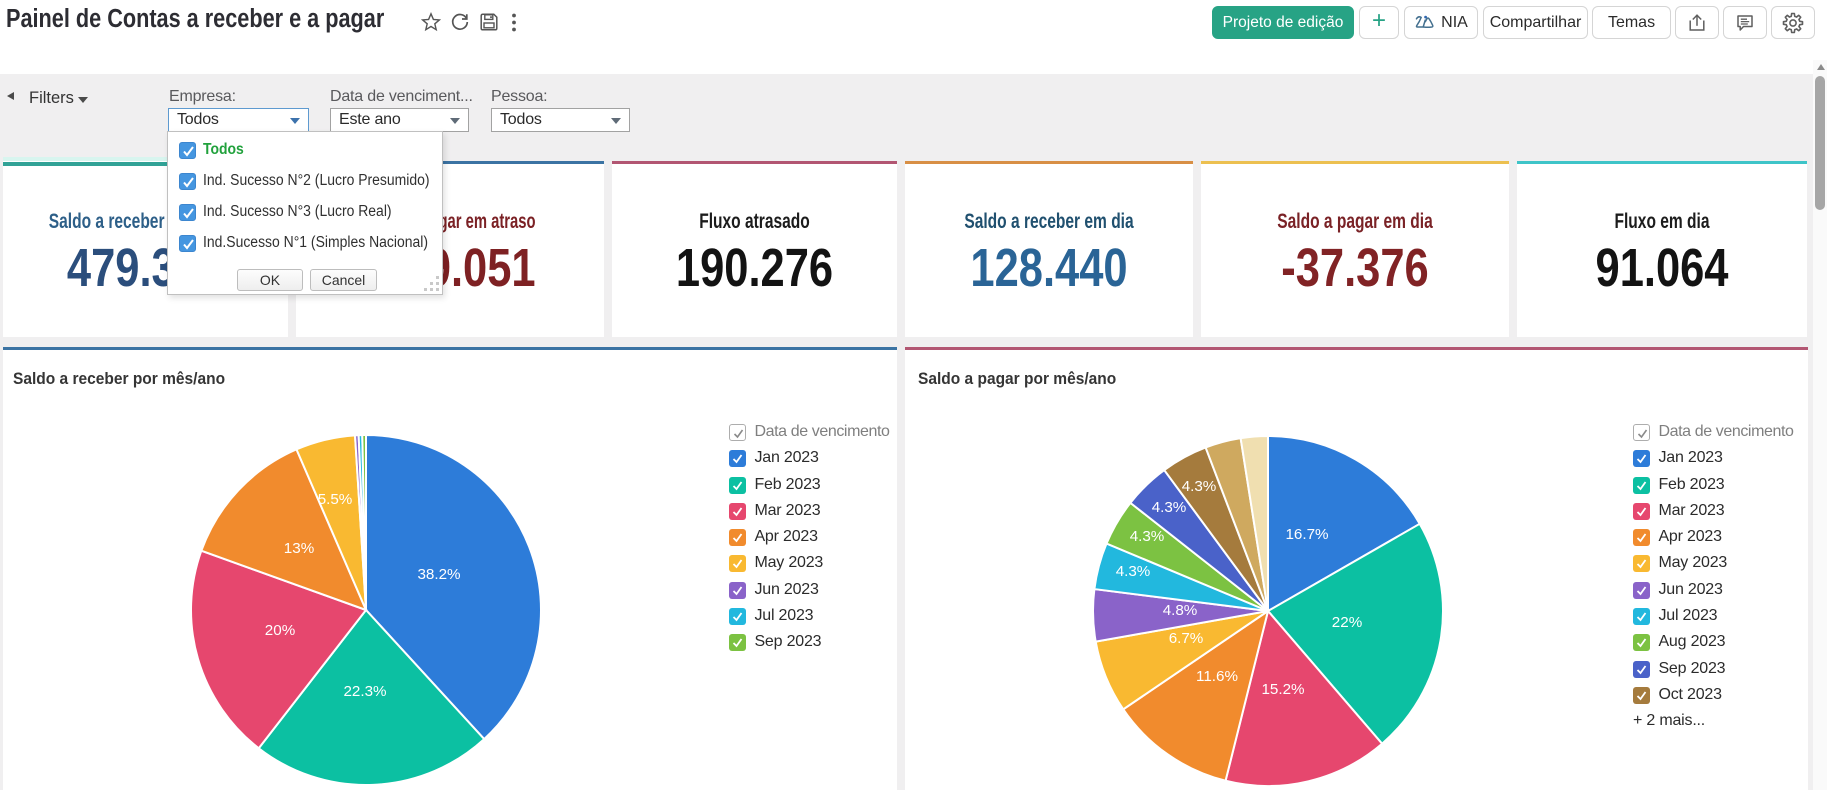 The width and height of the screenshot is (1827, 790). Describe the element at coordinates (1306, 534) in the screenshot. I see `svg-text: 16.7%` at that location.